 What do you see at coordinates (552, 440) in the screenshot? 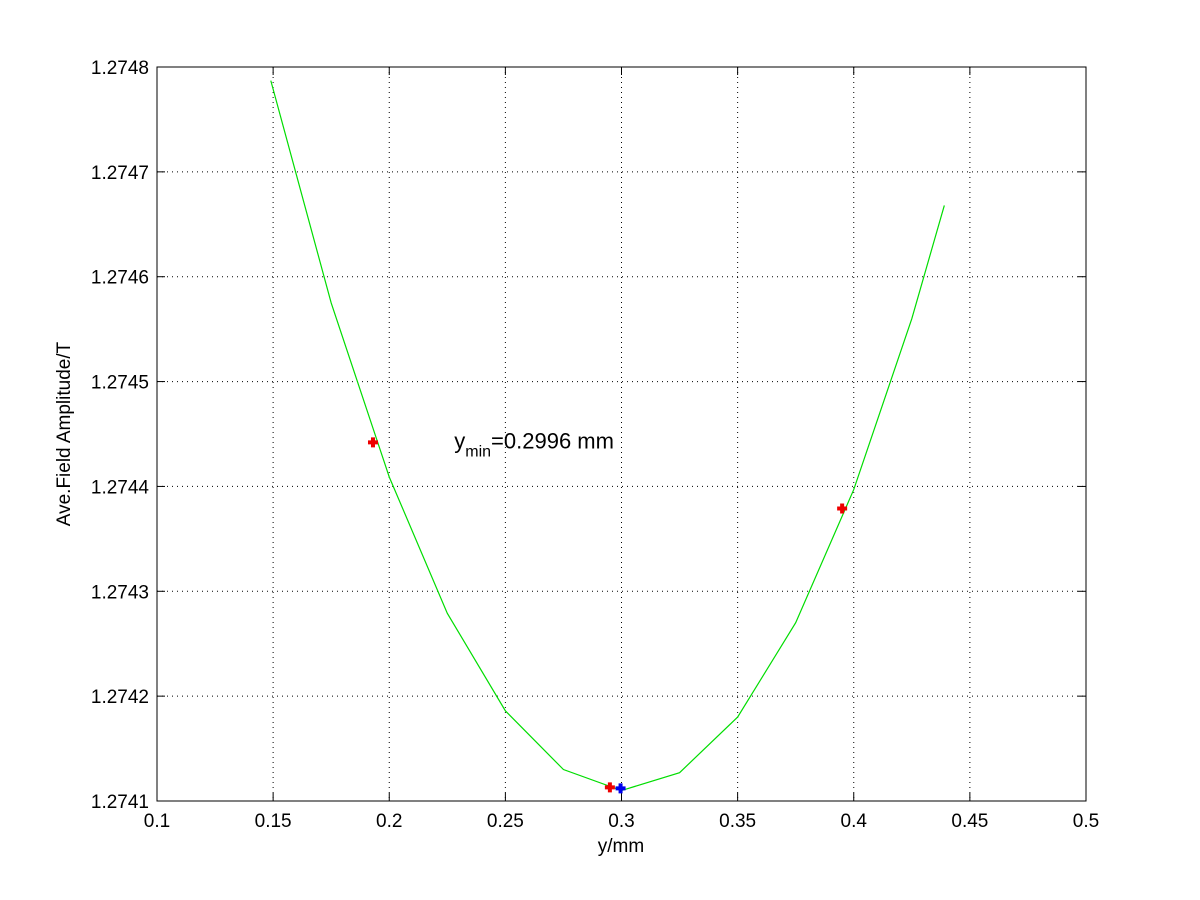
I see `annotation-text: =0.2996 mm` at bounding box center [552, 440].